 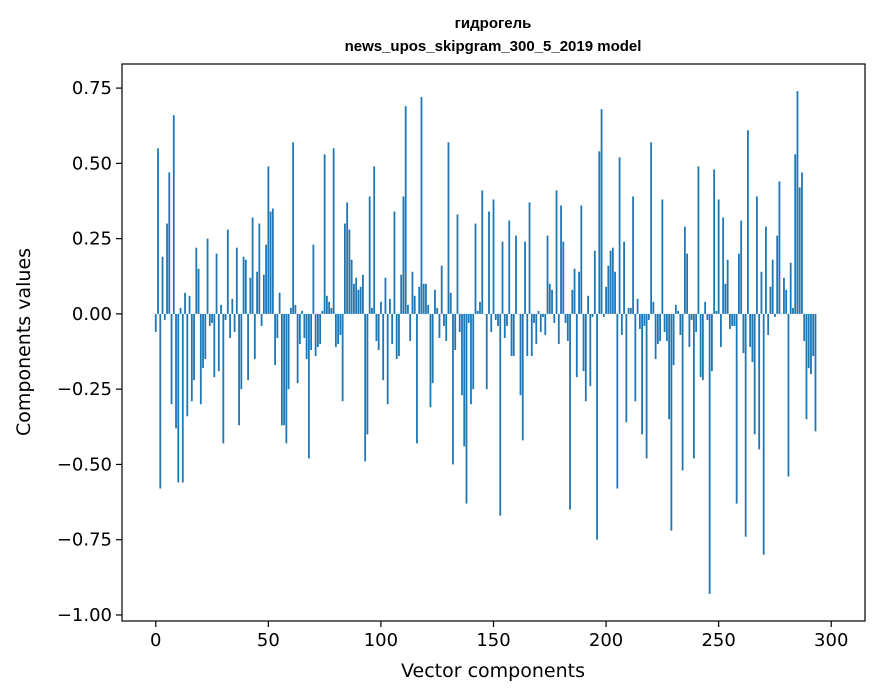 What do you see at coordinates (155, 640) in the screenshot?
I see `x-tick-label: 0` at bounding box center [155, 640].